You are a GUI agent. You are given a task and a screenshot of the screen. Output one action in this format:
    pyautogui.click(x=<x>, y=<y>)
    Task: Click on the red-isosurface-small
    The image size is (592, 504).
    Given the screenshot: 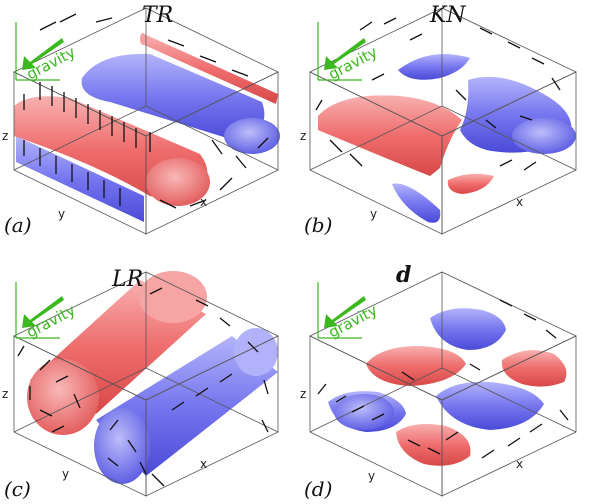 What is the action you would take?
    pyautogui.click(x=470, y=183)
    